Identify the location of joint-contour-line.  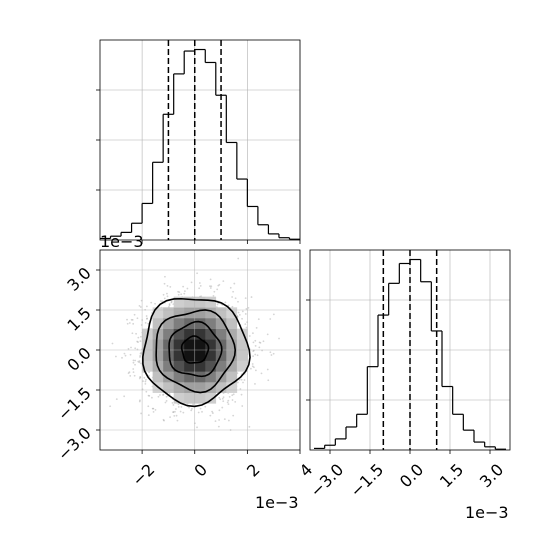
(196, 352).